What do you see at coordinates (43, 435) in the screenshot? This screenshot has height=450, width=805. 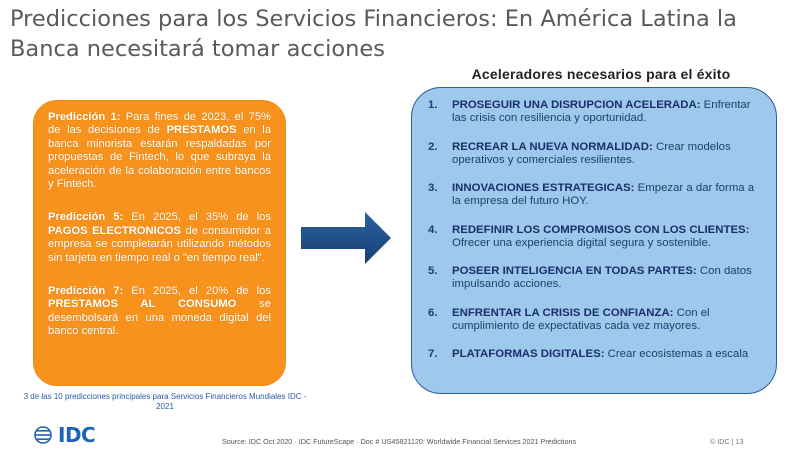 I see `idc-logo-icon` at bounding box center [43, 435].